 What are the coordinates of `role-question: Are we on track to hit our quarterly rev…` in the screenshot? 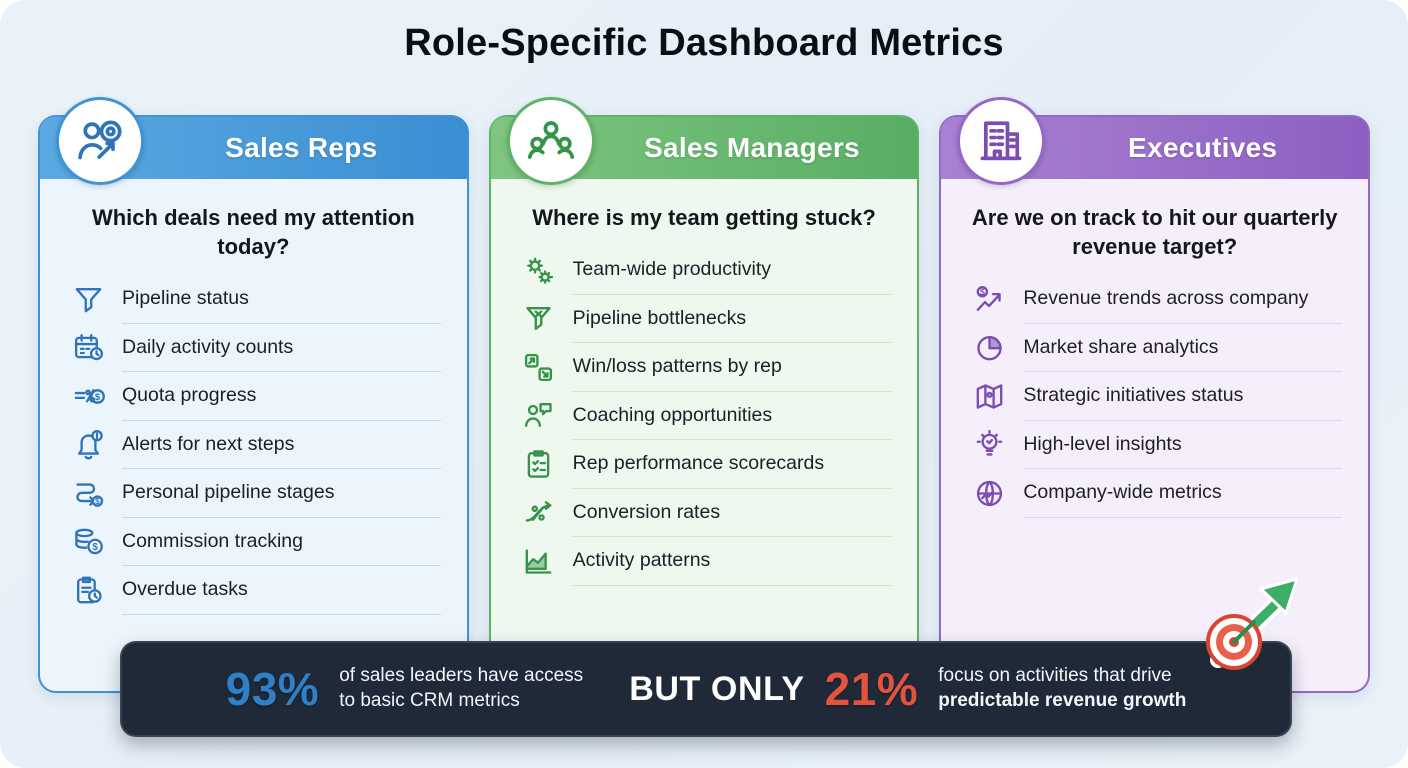 It's located at (1154, 232).